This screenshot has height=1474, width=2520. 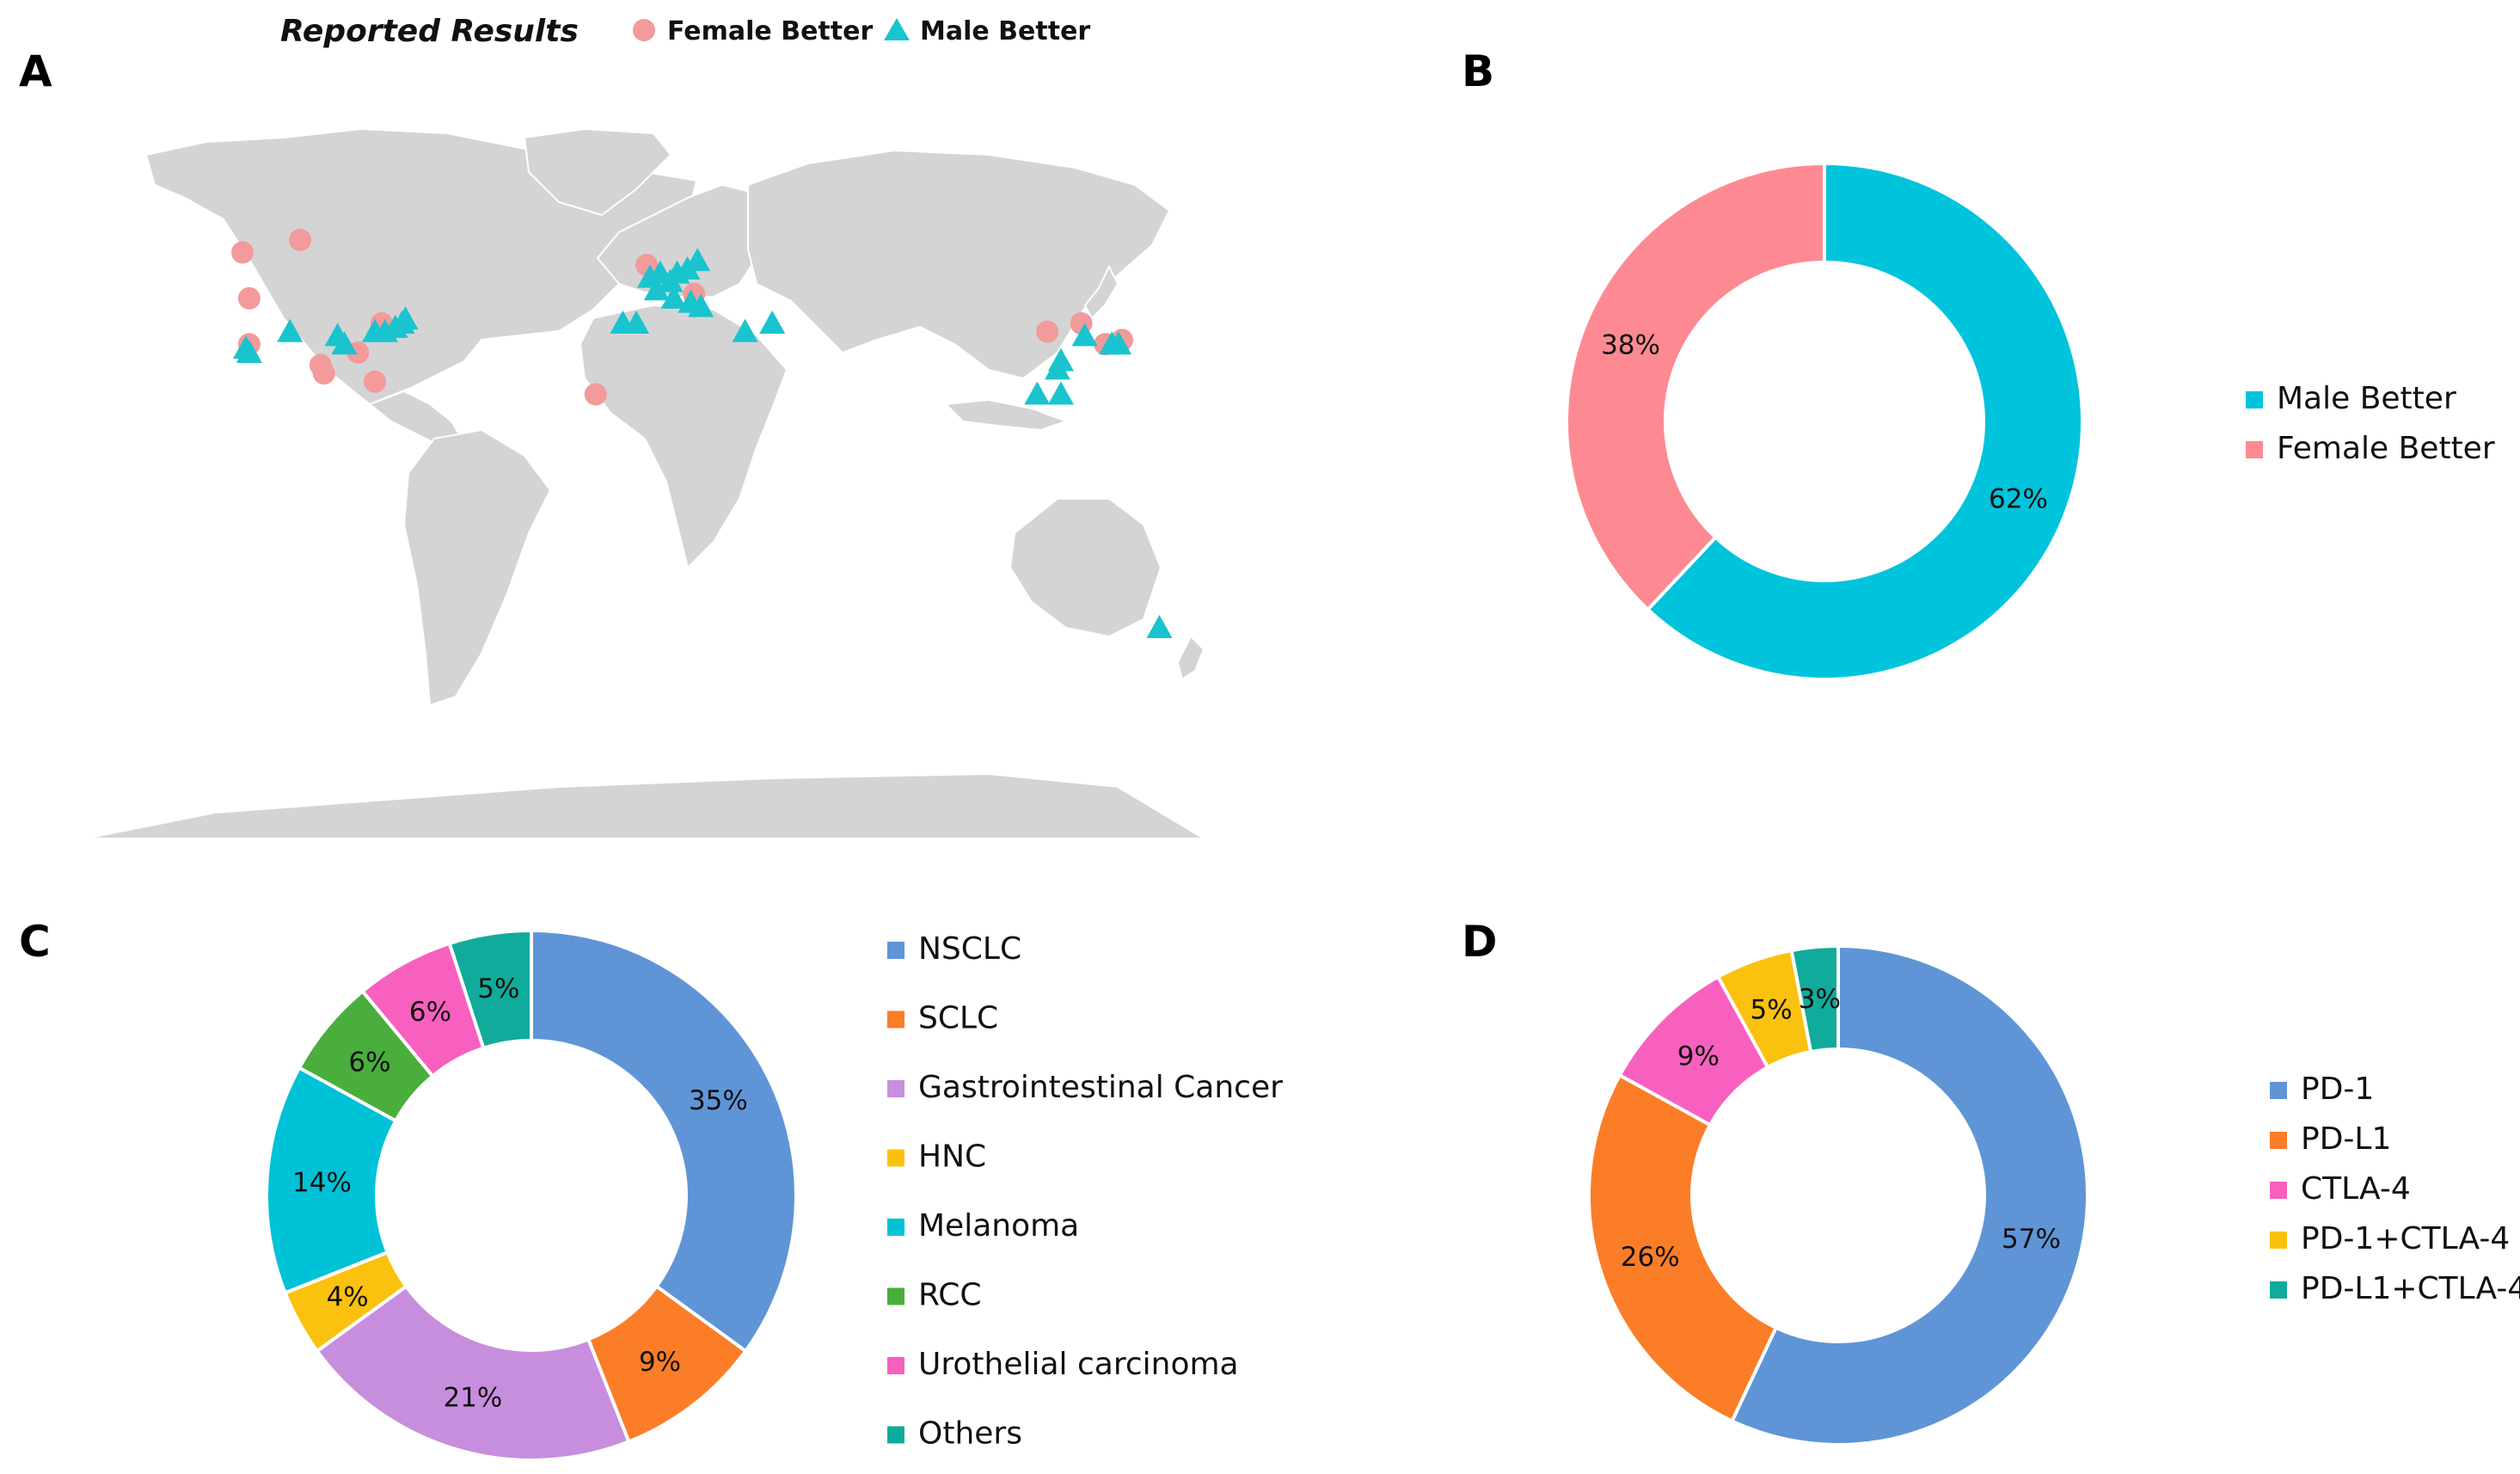 What do you see at coordinates (952, 1157) in the screenshot?
I see `legend-c-label-3: HNC` at bounding box center [952, 1157].